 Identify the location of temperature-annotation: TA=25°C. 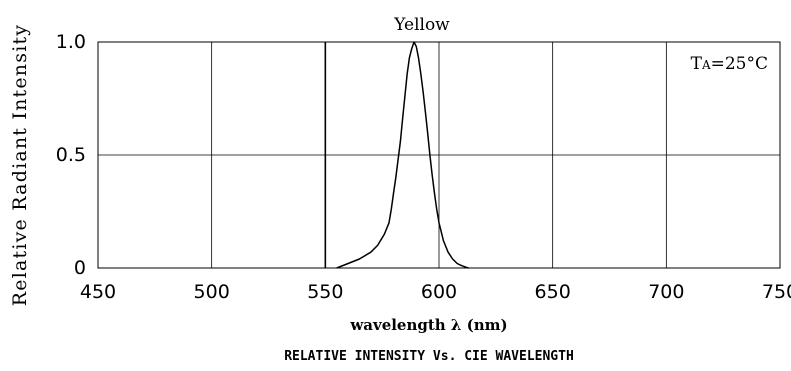
(729, 64).